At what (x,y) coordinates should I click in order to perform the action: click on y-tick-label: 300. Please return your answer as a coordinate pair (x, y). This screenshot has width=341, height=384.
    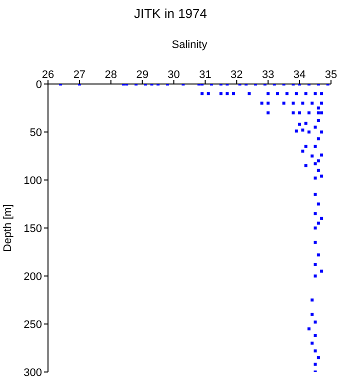
    Looking at the image, I should click on (33, 372).